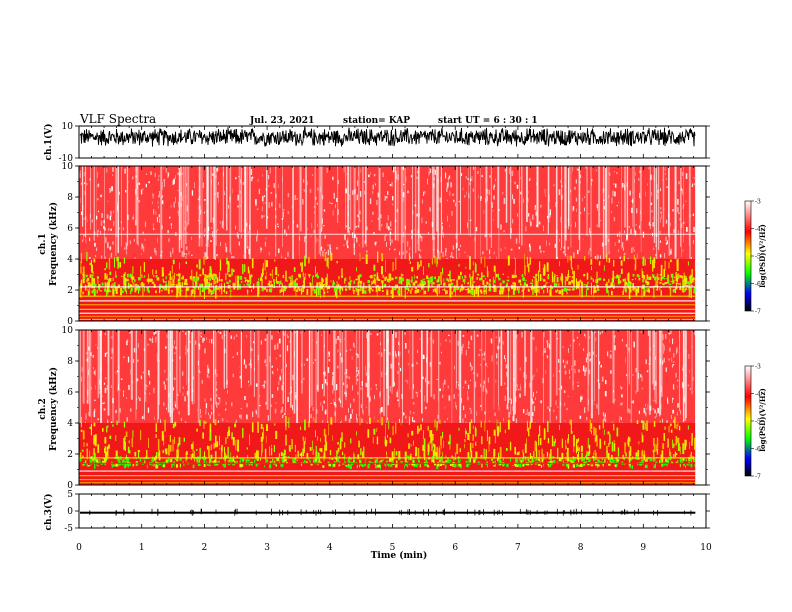  I want to click on ch1-wave-ytick-label: -10, so click(66, 159).